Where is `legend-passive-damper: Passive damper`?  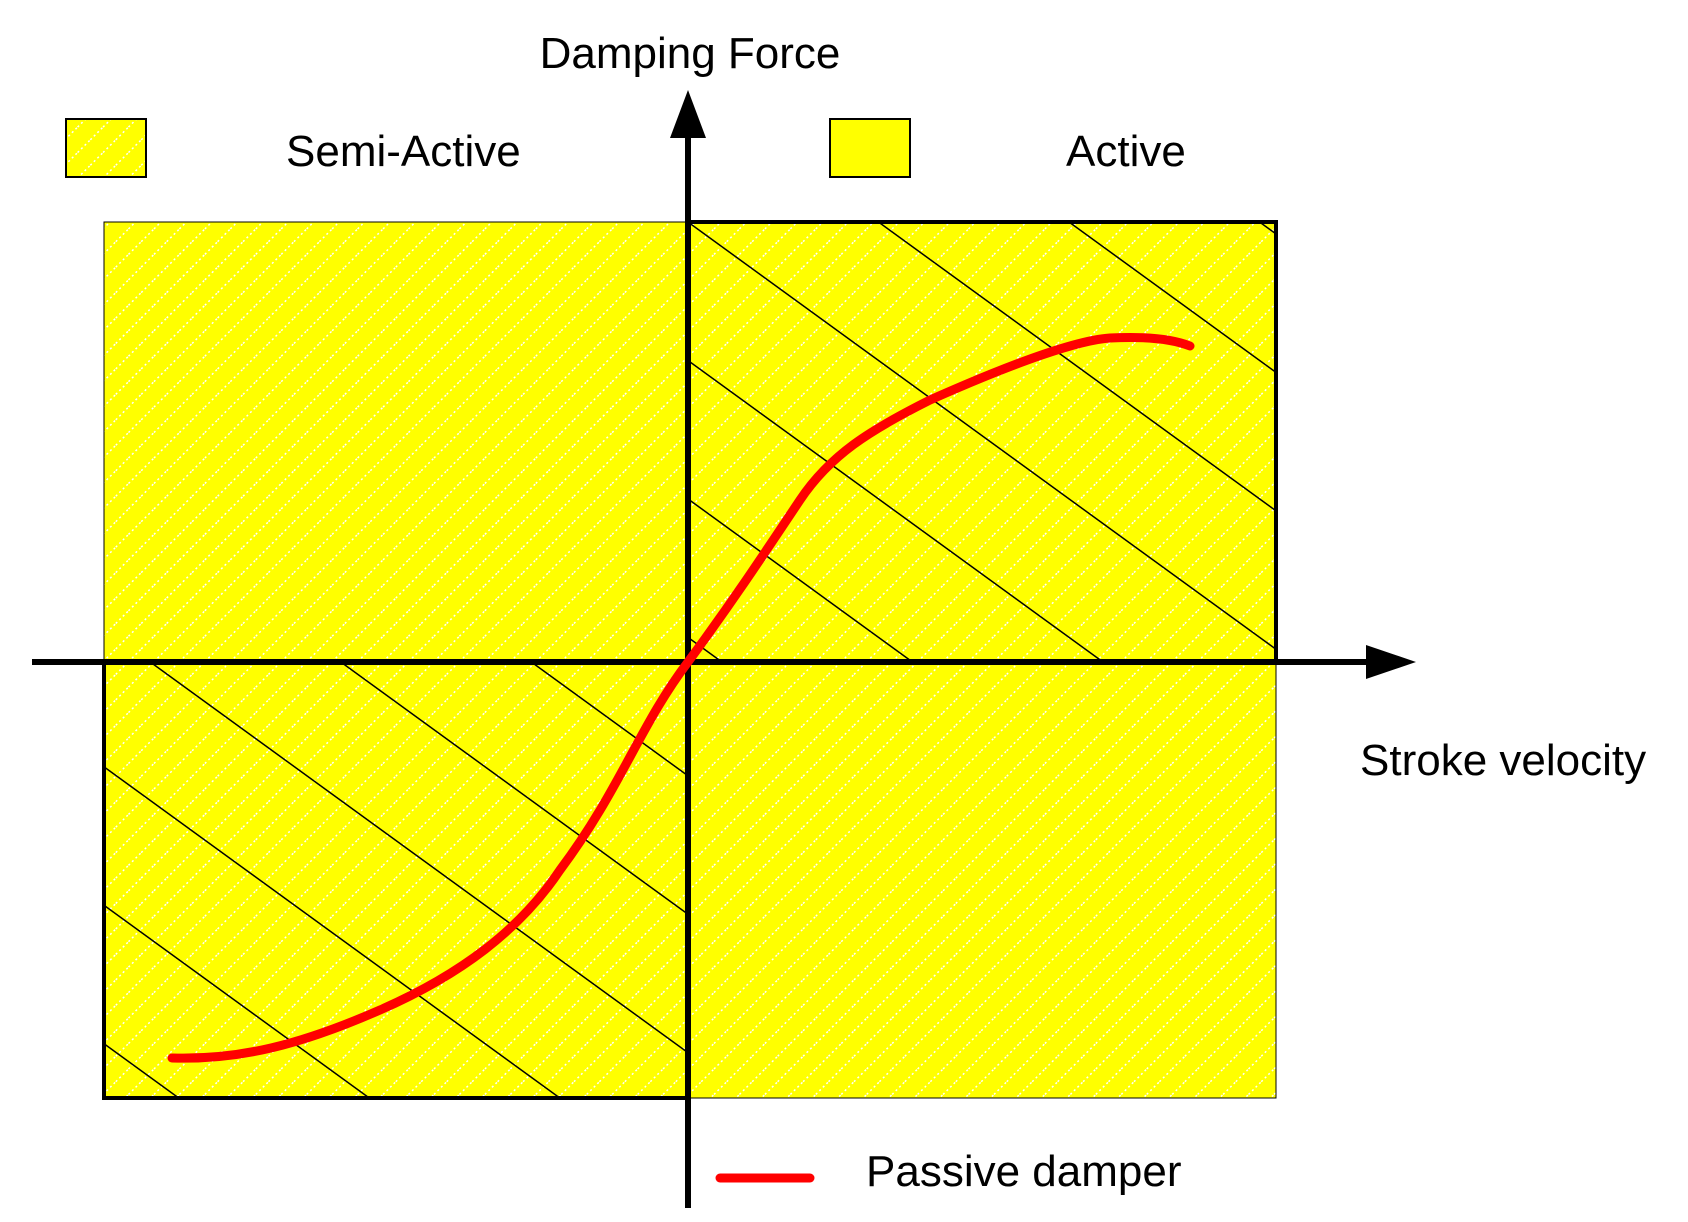
legend-passive-damper: Passive damper is located at coordinates (948, 1171).